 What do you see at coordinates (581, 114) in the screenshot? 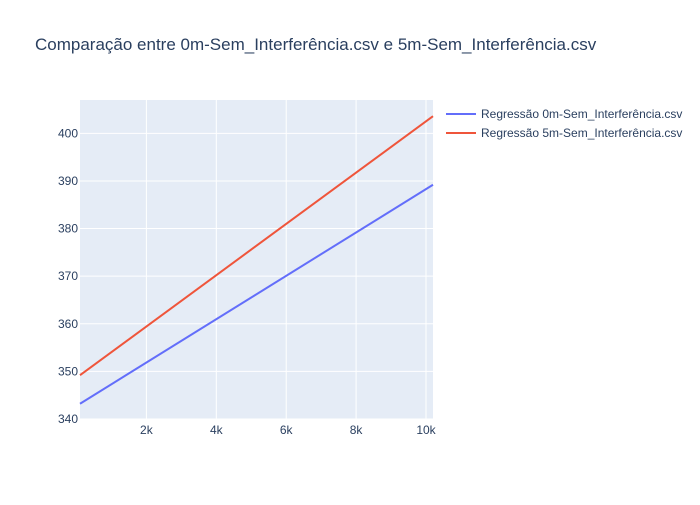
I see `legend-label: Regressão 0m-Sem_Interferência.csv` at bounding box center [581, 114].